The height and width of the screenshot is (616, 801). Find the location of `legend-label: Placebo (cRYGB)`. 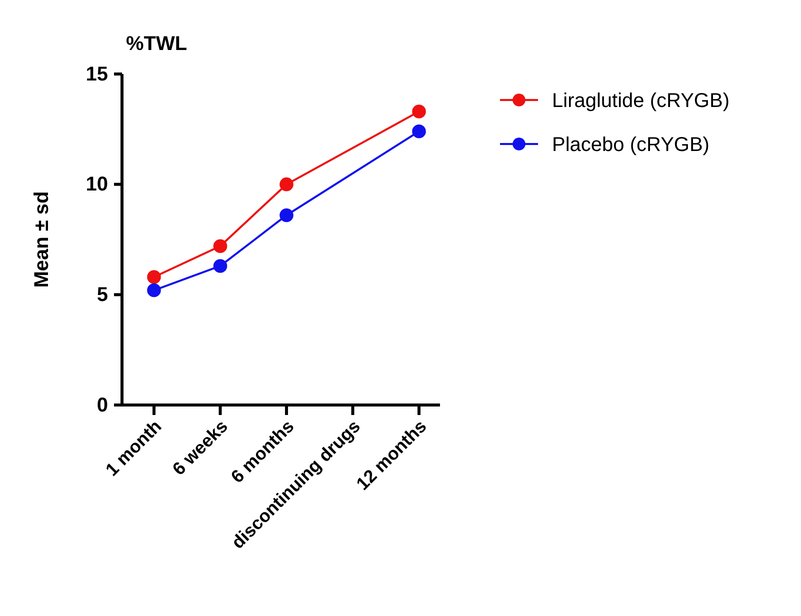

legend-label: Placebo (cRYGB) is located at coordinates (631, 145).